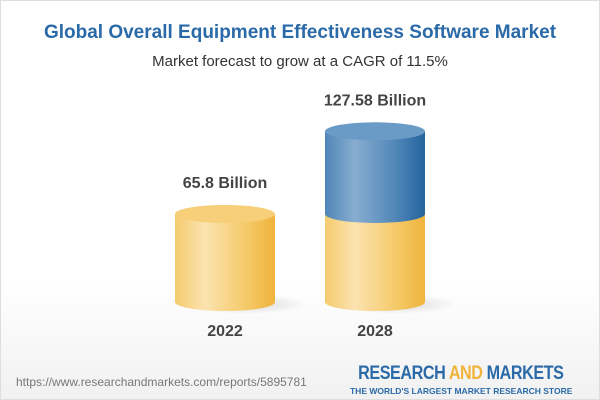  What do you see at coordinates (225, 213) in the screenshot?
I see `bar-2022-top` at bounding box center [225, 213].